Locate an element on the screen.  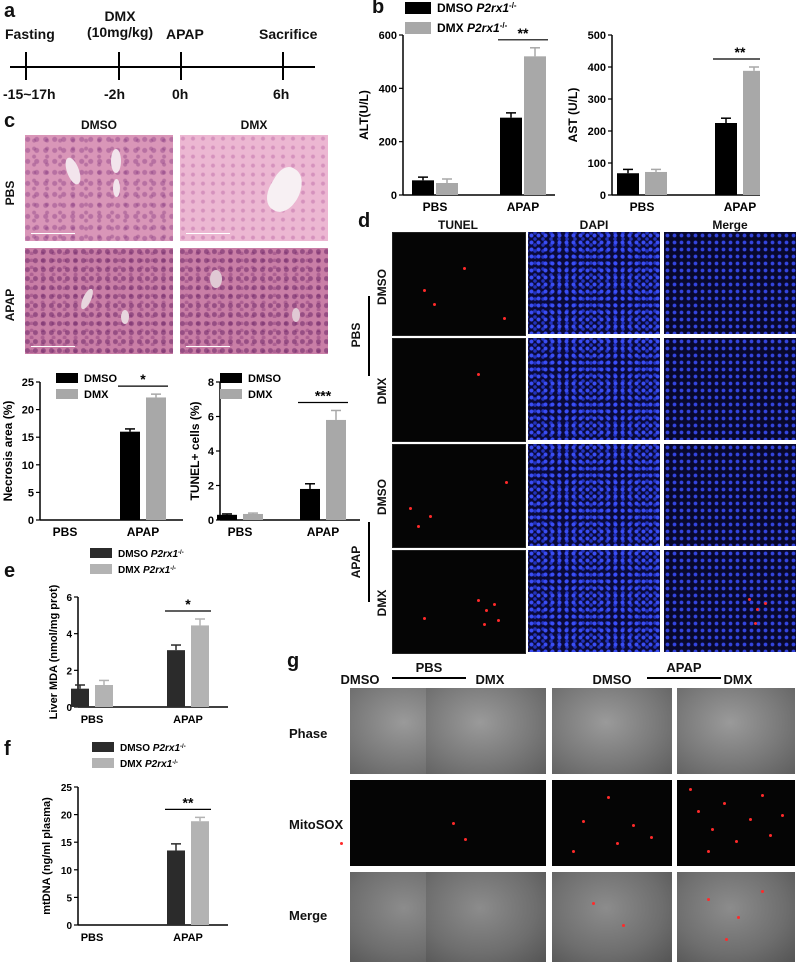
y-axis-label: mtDNA (ng/ml plasma) is located at coordinates (47, 856).